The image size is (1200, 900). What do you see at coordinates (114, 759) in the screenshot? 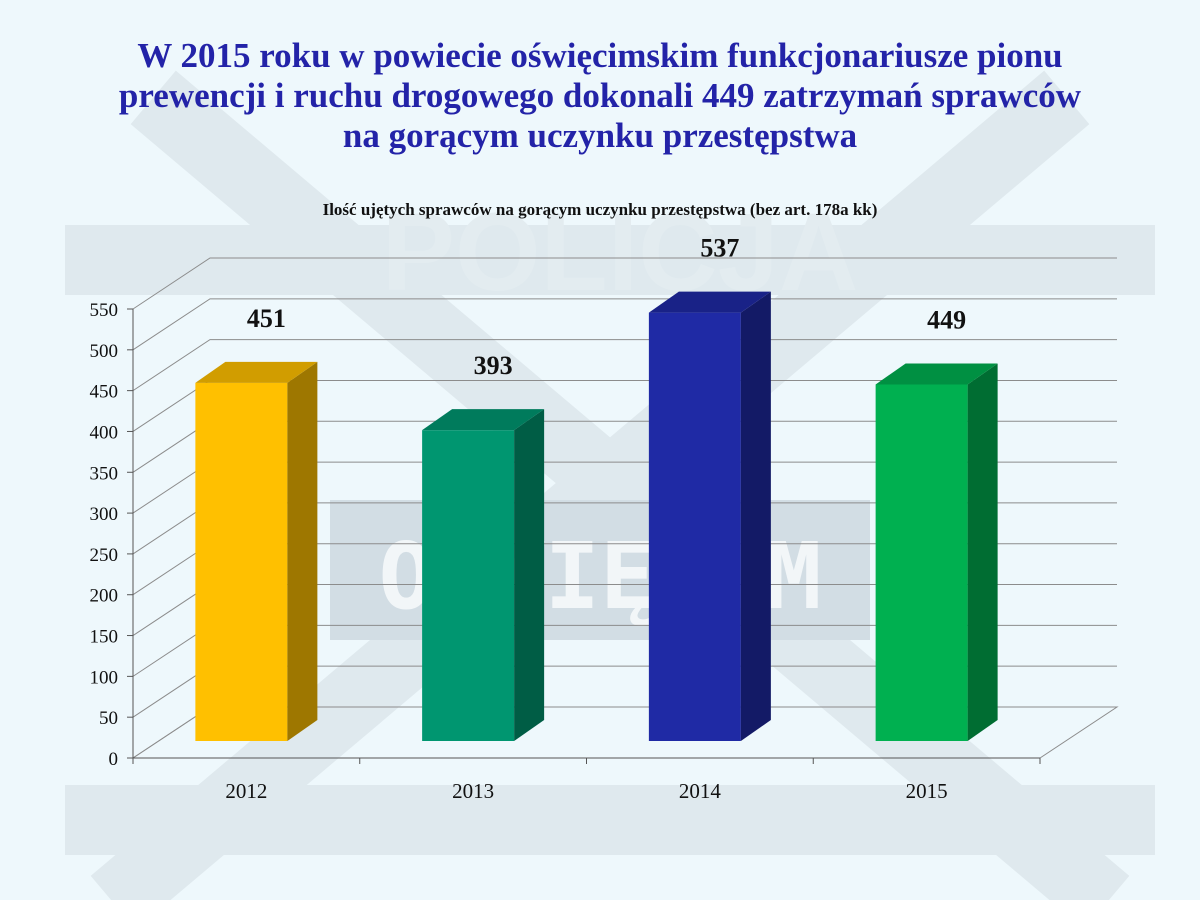
I see `y-tick-label: 0` at bounding box center [114, 759].